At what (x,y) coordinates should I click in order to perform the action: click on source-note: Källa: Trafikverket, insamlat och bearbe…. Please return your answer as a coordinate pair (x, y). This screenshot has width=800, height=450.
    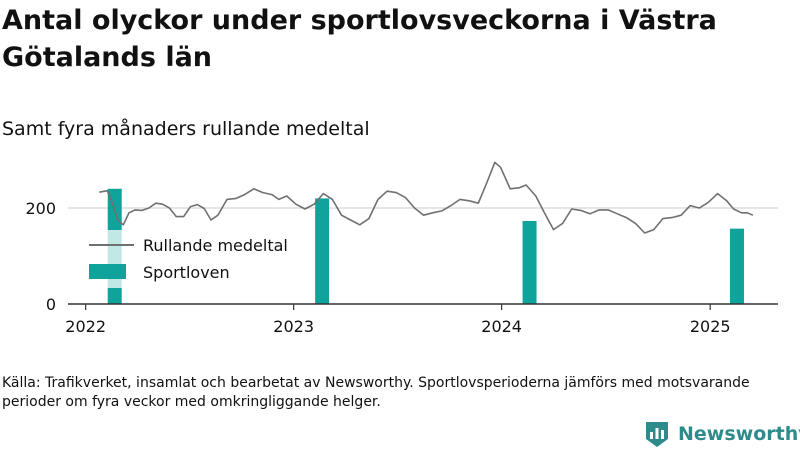
    Looking at the image, I should click on (376, 392).